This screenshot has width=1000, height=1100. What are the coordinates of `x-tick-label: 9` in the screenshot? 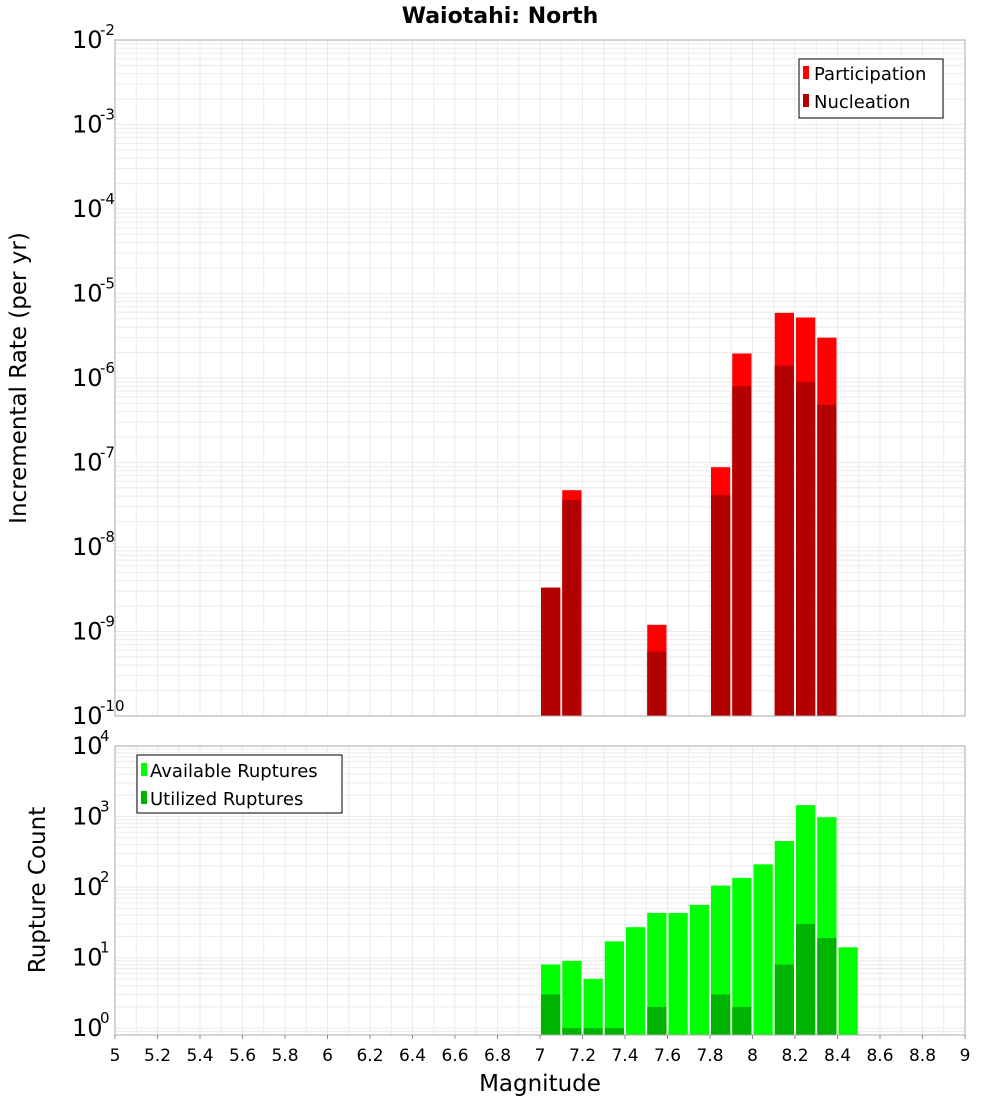 It's located at (965, 1056).